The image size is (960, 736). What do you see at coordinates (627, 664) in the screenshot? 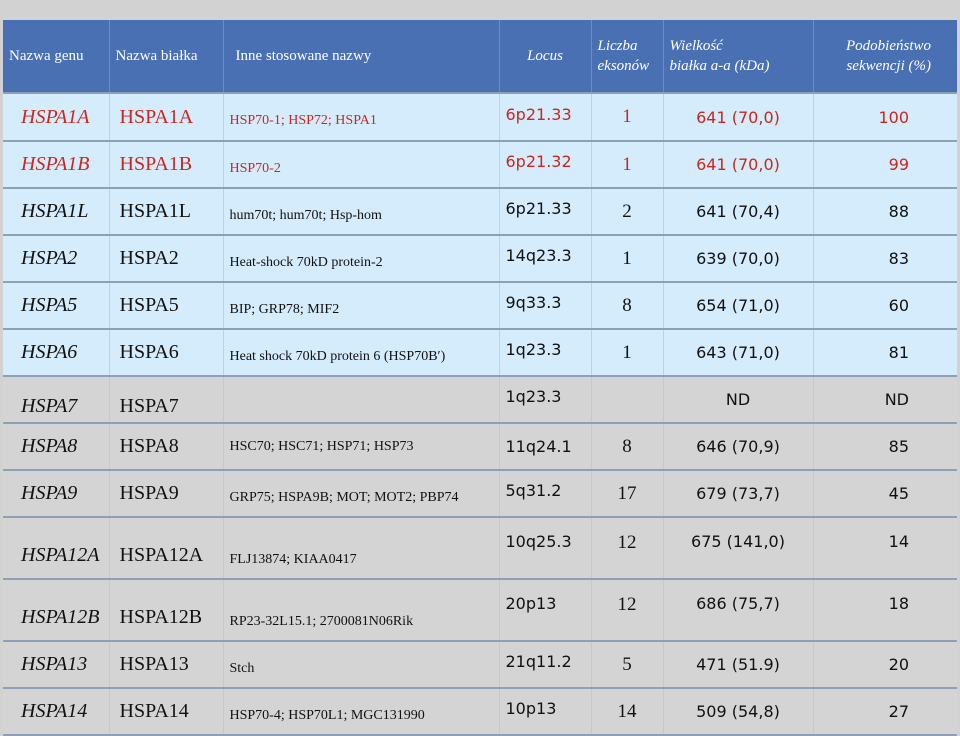
I see `exon-count-cell: 5` at bounding box center [627, 664].